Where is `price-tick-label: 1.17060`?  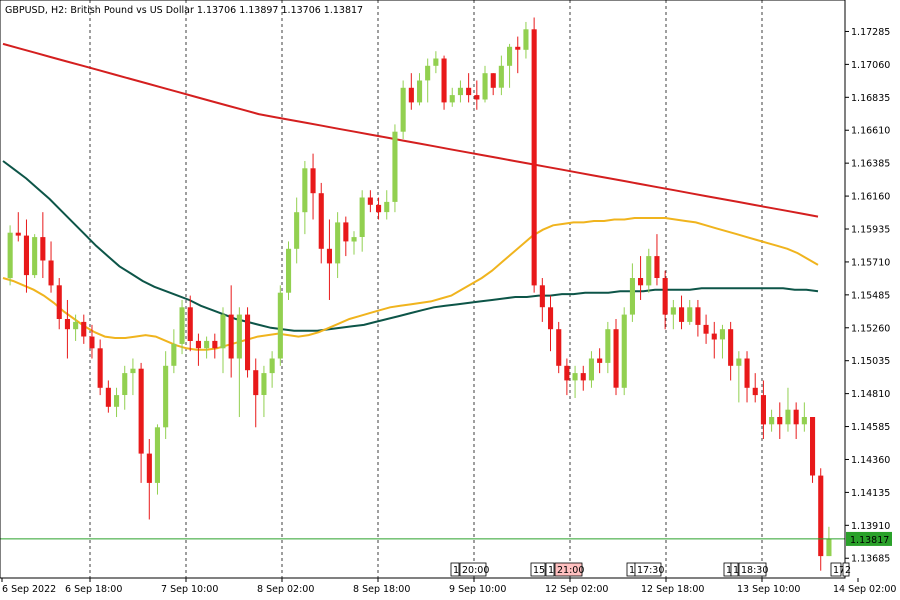 price-tick-label: 1.17060 is located at coordinates (870, 65).